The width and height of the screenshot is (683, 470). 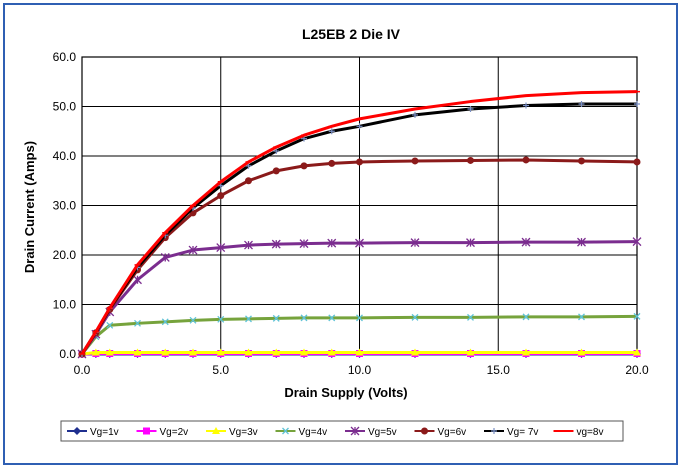 I want to click on y-tick-label: 0.0, so click(x=67, y=354).